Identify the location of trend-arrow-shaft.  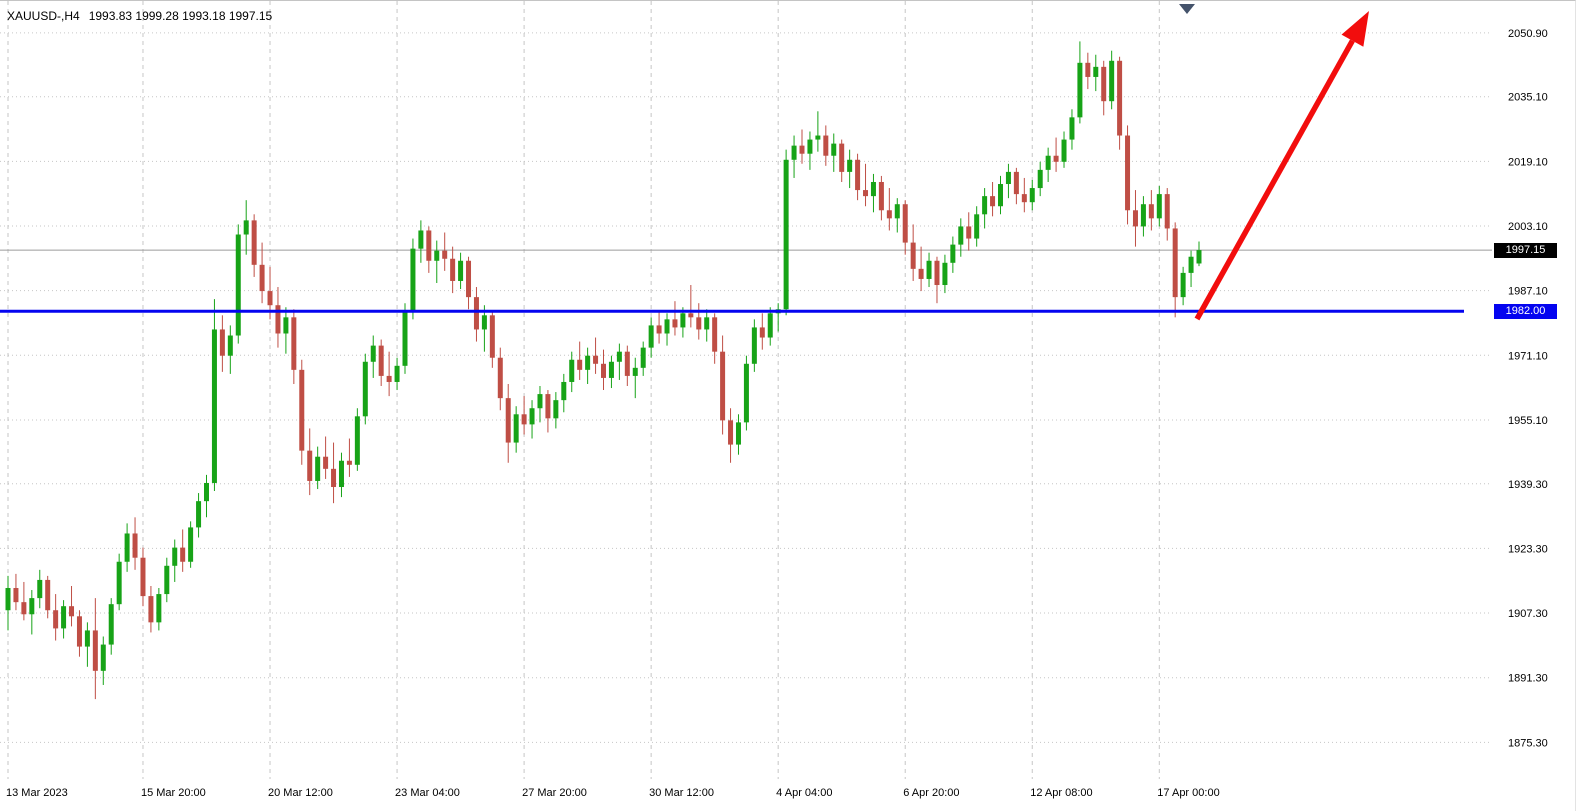
(1274, 180).